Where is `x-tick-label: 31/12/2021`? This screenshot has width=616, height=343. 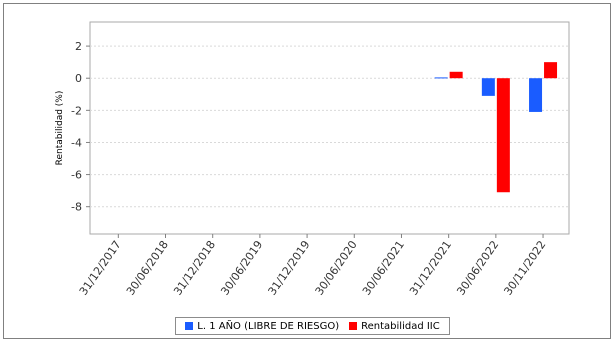 x-tick-label: 31/12/2021 is located at coordinates (430, 267).